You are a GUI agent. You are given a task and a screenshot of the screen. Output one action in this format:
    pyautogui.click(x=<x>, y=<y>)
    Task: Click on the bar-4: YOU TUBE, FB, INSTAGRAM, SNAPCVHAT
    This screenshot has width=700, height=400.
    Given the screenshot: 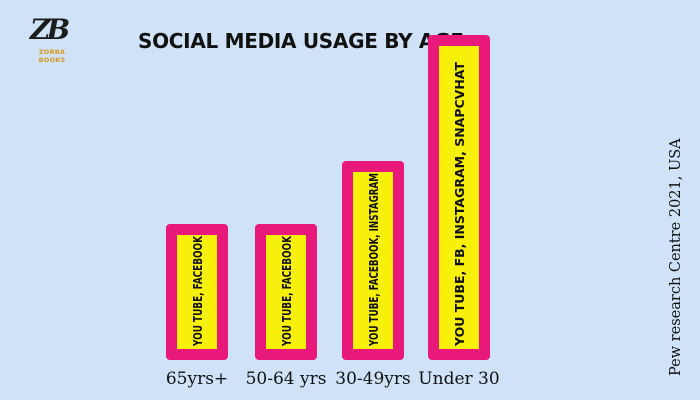 What is the action you would take?
    pyautogui.click(x=459, y=197)
    